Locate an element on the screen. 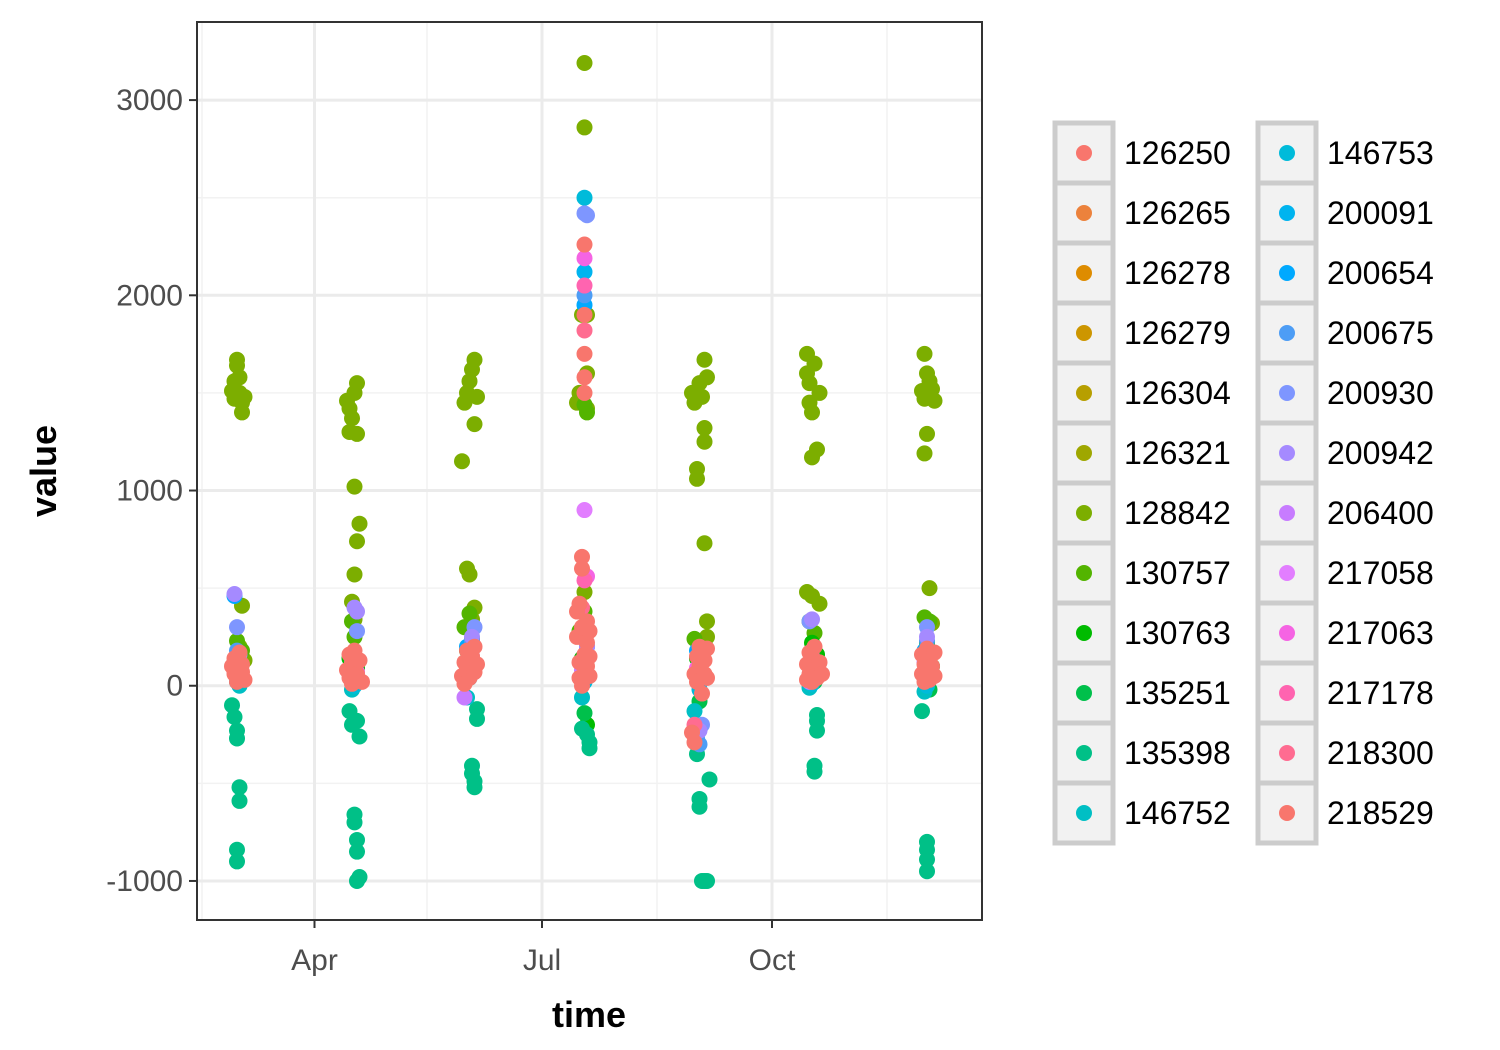  legend-label-200654: 200654 is located at coordinates (1380, 273).